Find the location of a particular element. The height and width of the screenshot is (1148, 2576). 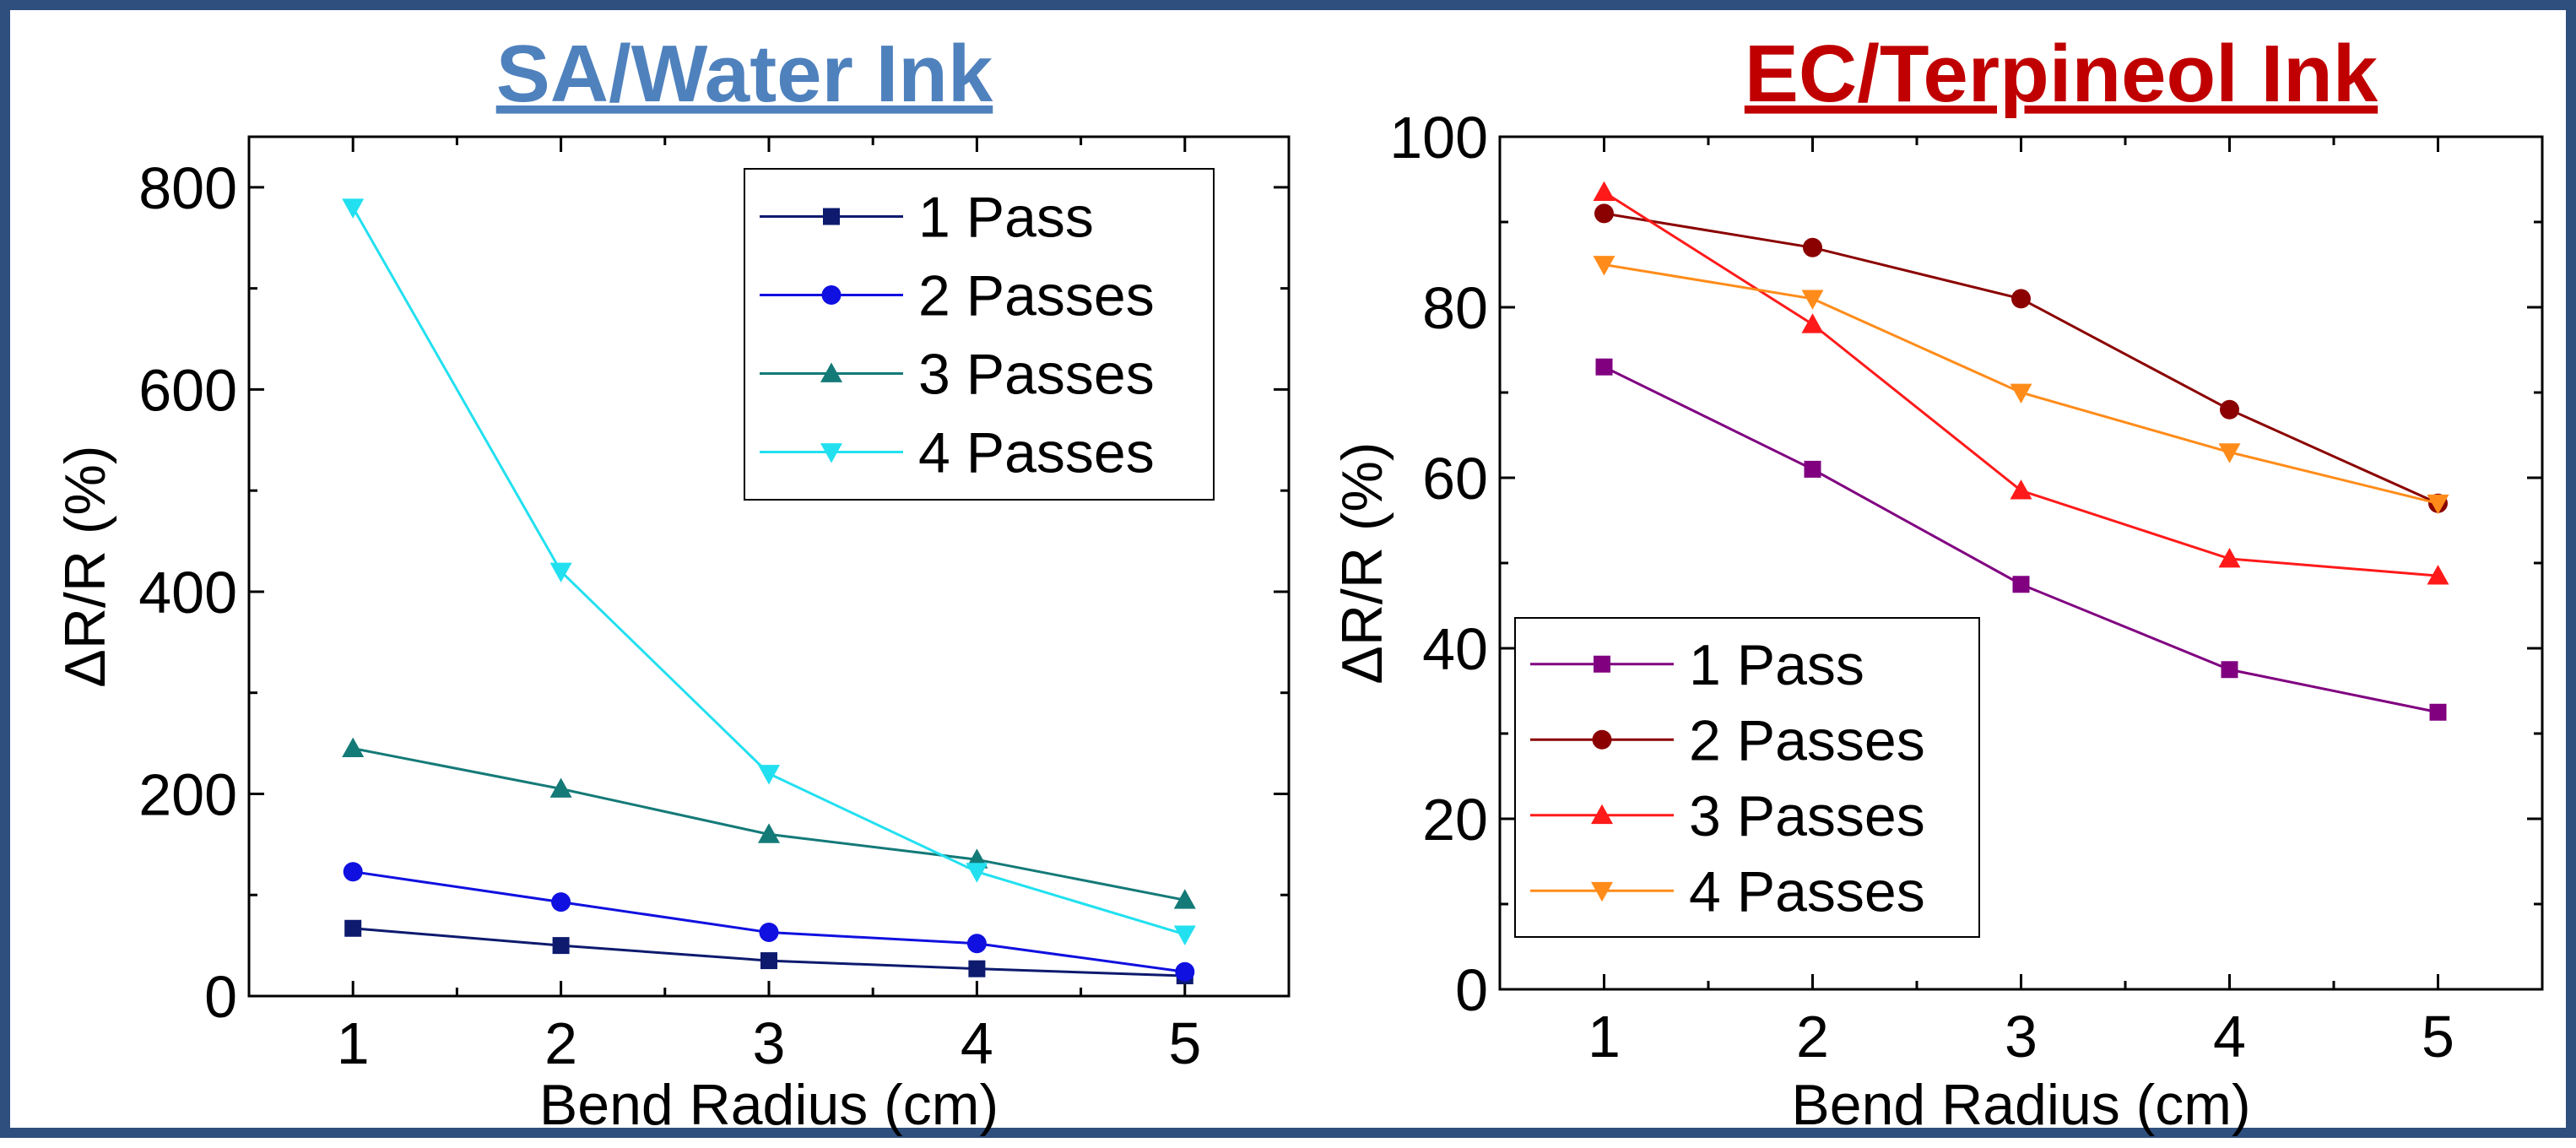

y-tick-label: 100 is located at coordinates (1438, 138).